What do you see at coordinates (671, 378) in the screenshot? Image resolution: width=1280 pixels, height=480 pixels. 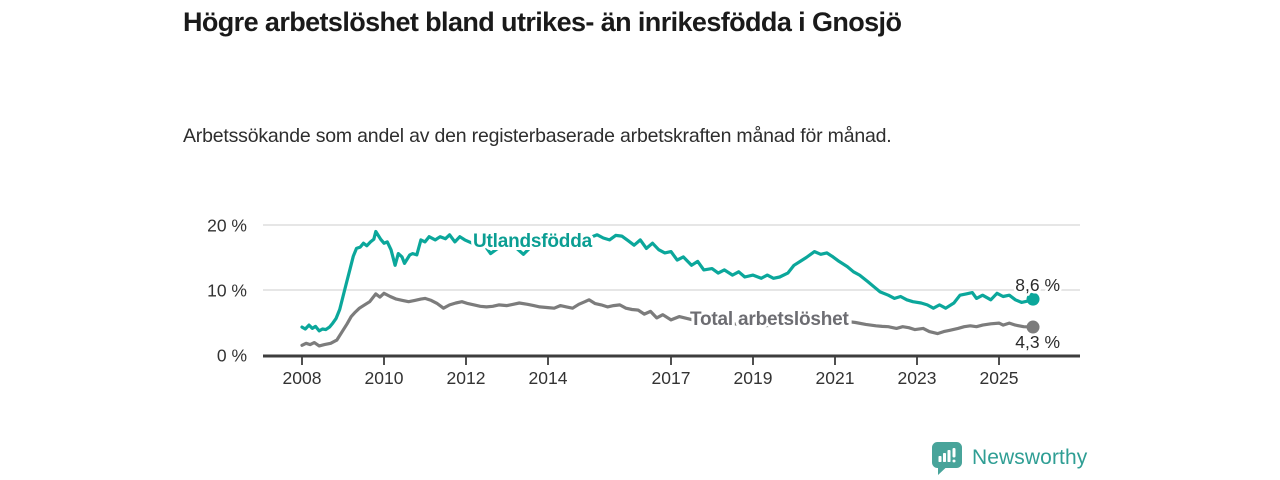 I see `x-axis-tick-label: 2017` at bounding box center [671, 378].